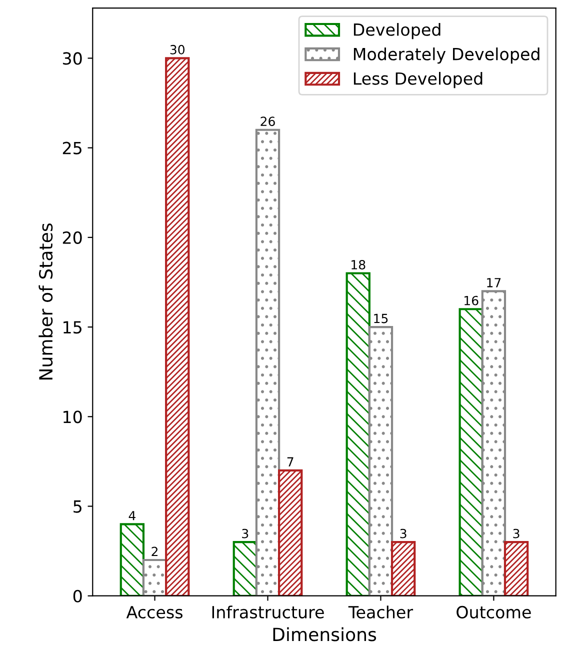  Describe the element at coordinates (72, 58) in the screenshot. I see `y-tick-label: 30` at that location.